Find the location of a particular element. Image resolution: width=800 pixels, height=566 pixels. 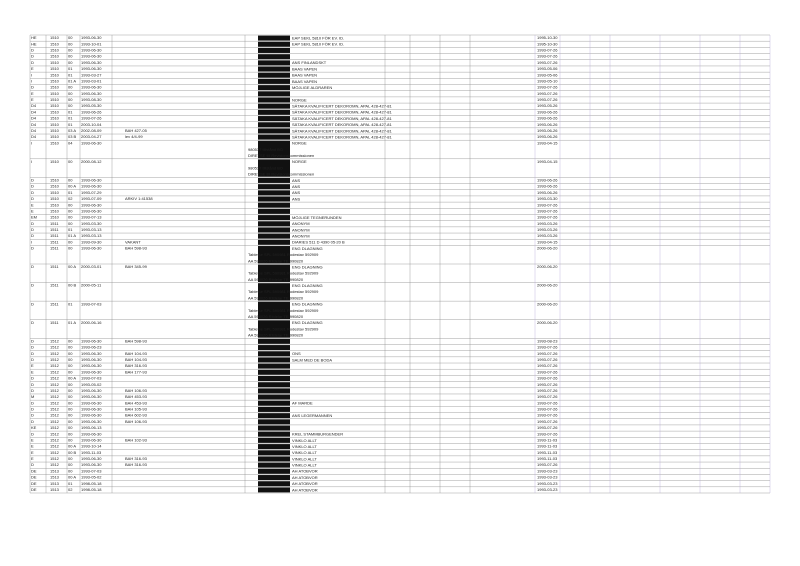

cell-text: 2003-10-04 is located at coordinates (91, 124).